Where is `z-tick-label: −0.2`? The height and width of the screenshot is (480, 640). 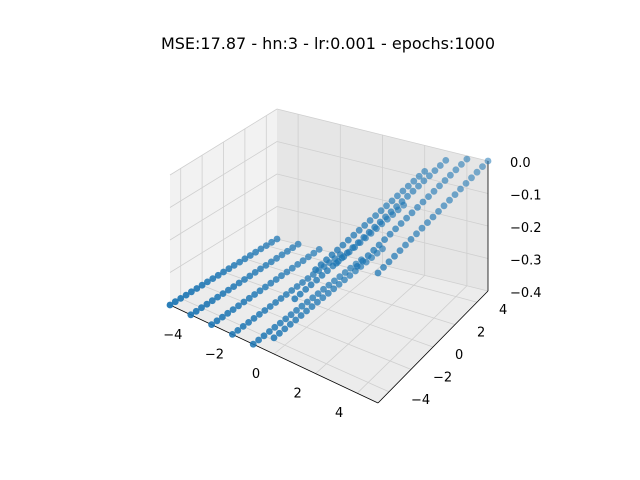
z-tick-label: −0.2 is located at coordinates (526, 228).